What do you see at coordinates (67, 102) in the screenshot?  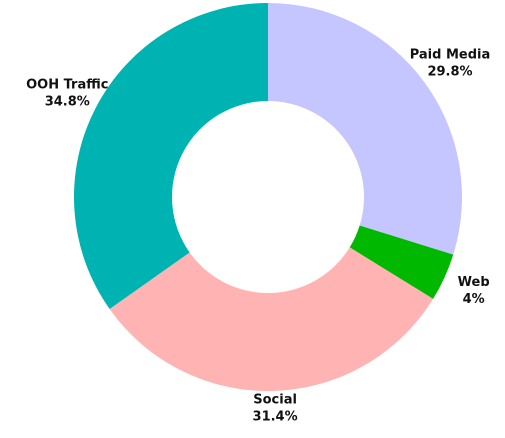 I see `slice-value-label: 34.8%` at bounding box center [67, 102].